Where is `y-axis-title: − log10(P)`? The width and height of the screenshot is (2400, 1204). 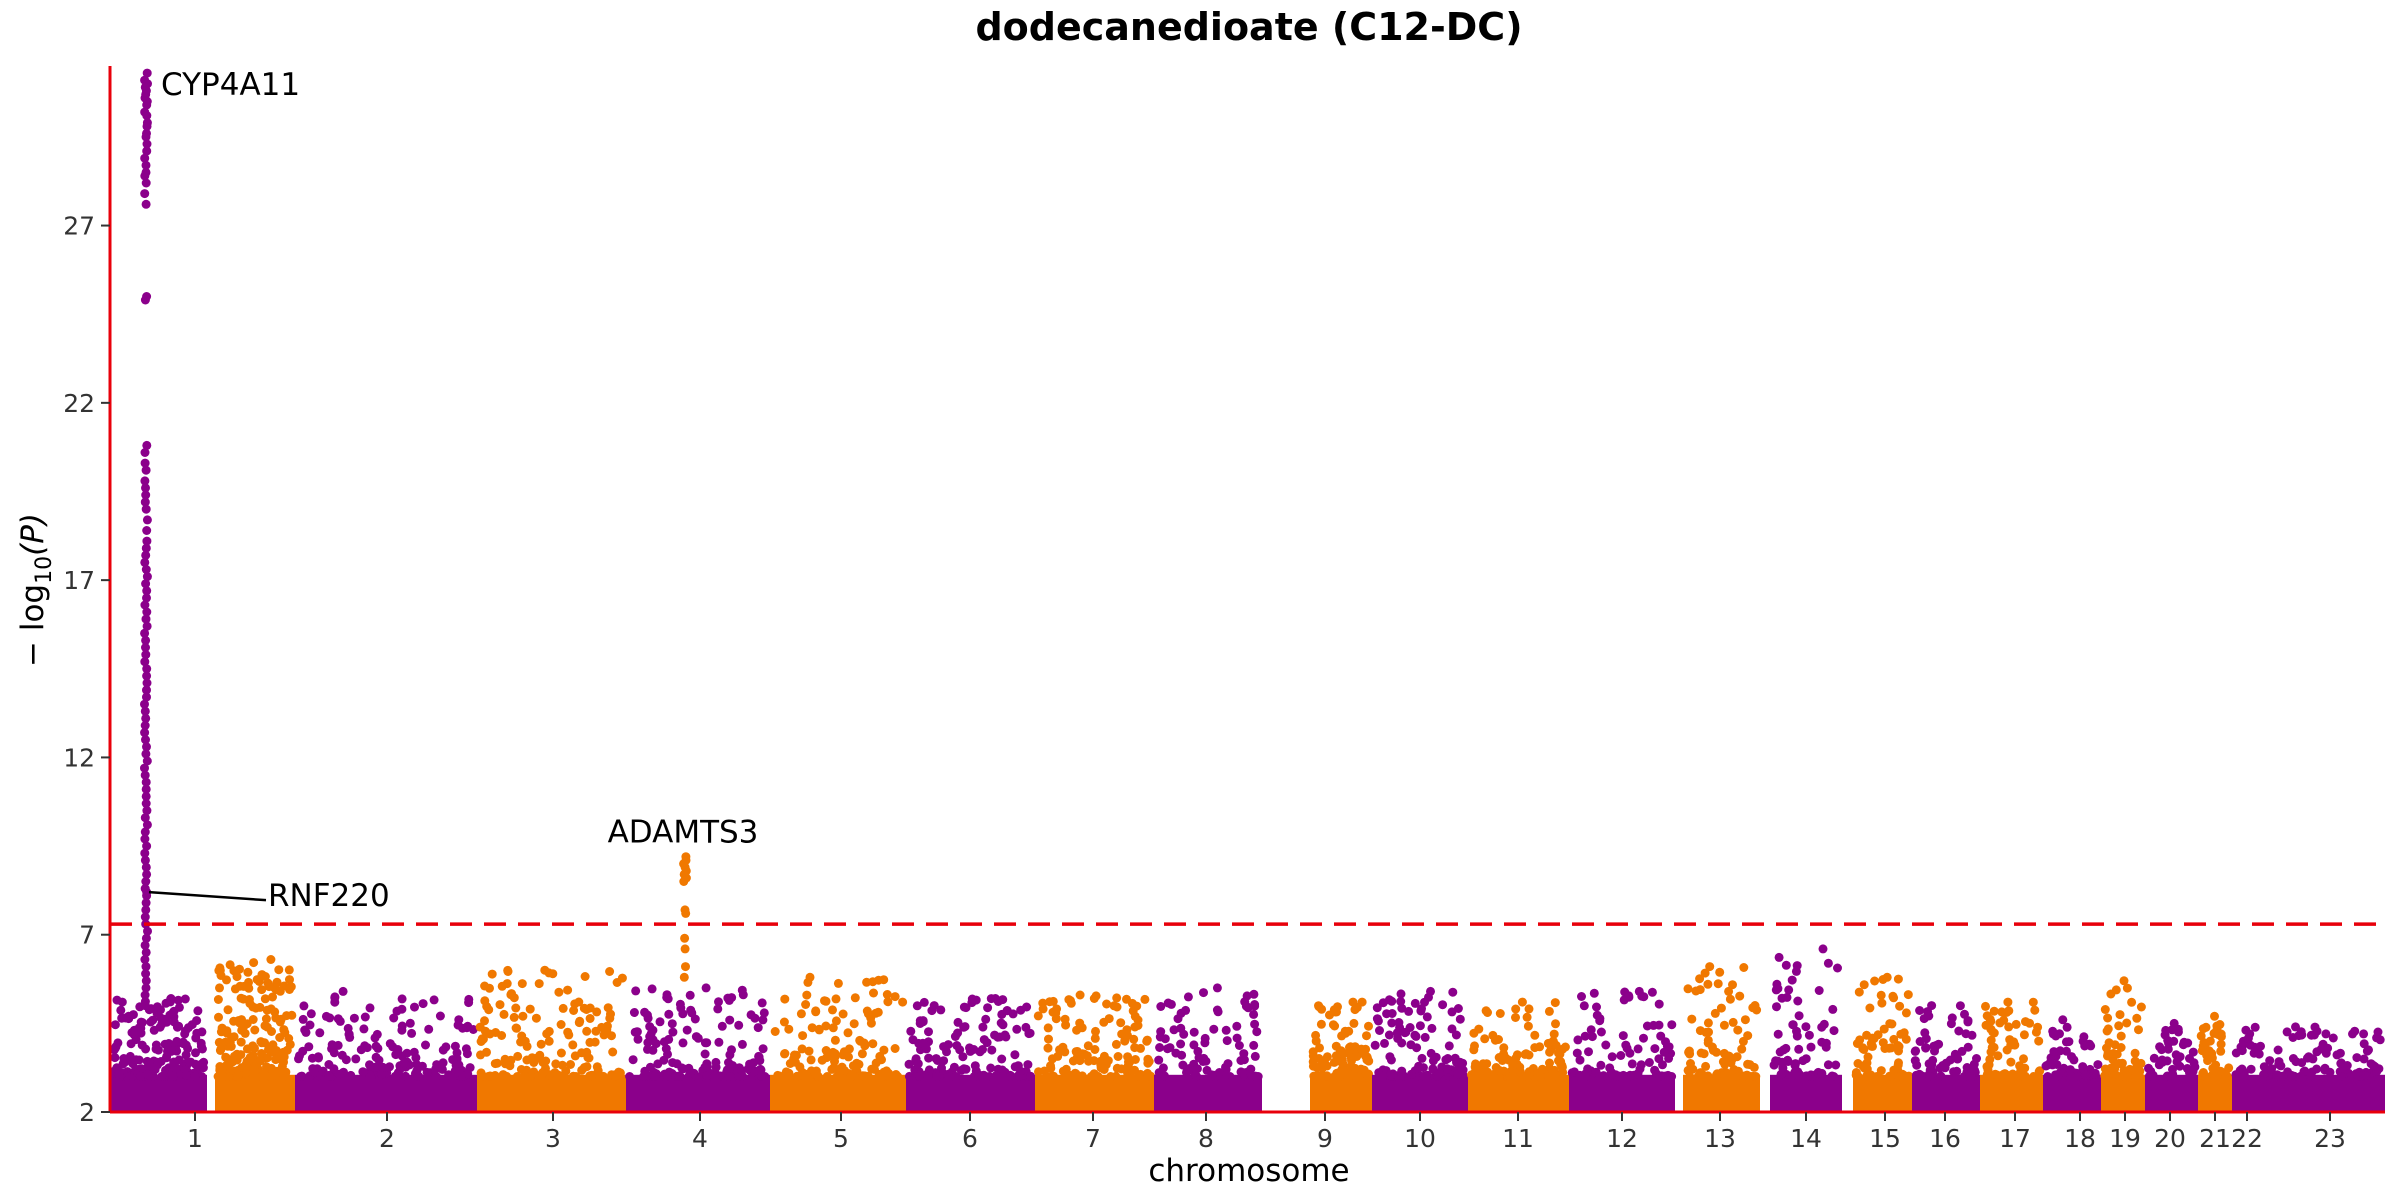 y-axis-title: − log10(P) is located at coordinates (36, 590).